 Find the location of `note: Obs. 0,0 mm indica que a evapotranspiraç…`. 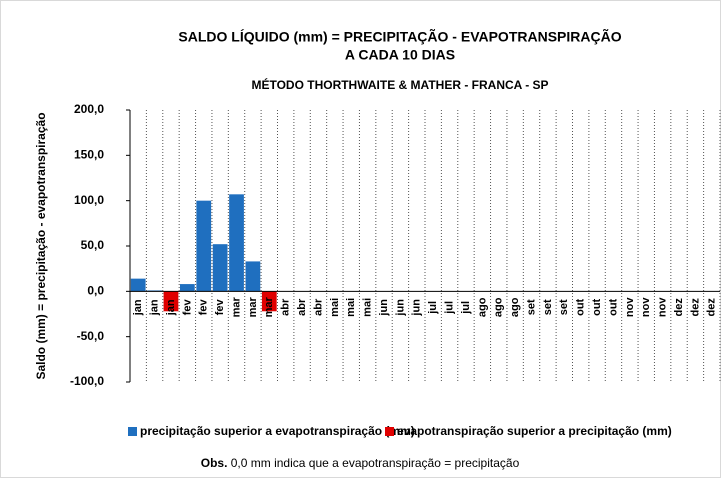

note: Obs. 0,0 mm indica que a evapotranspiraç… is located at coordinates (360, 463).